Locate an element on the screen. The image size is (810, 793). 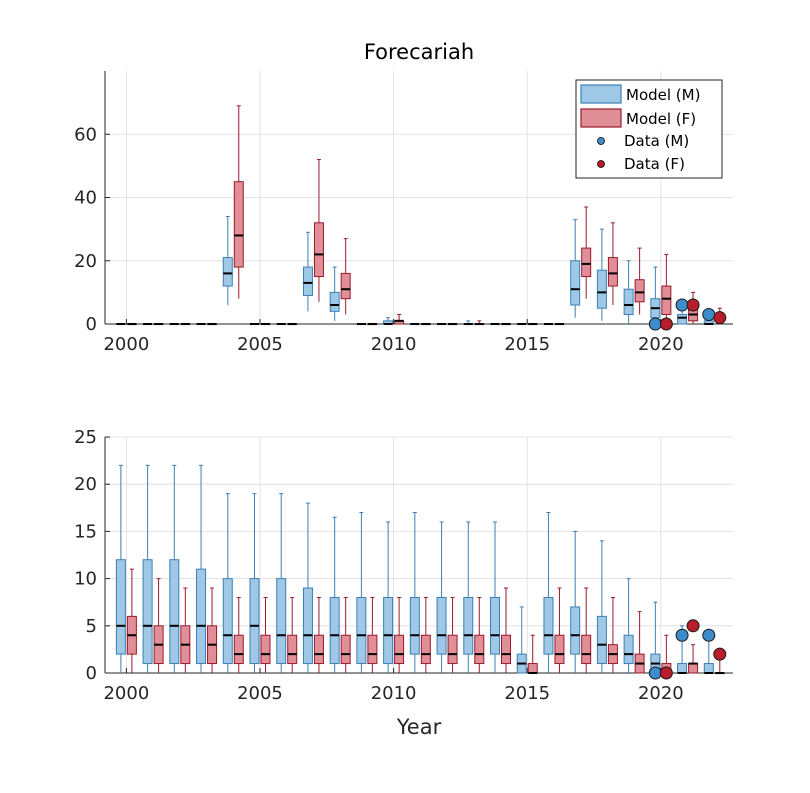
legend-label-data-f: Data (F) is located at coordinates (654, 164).